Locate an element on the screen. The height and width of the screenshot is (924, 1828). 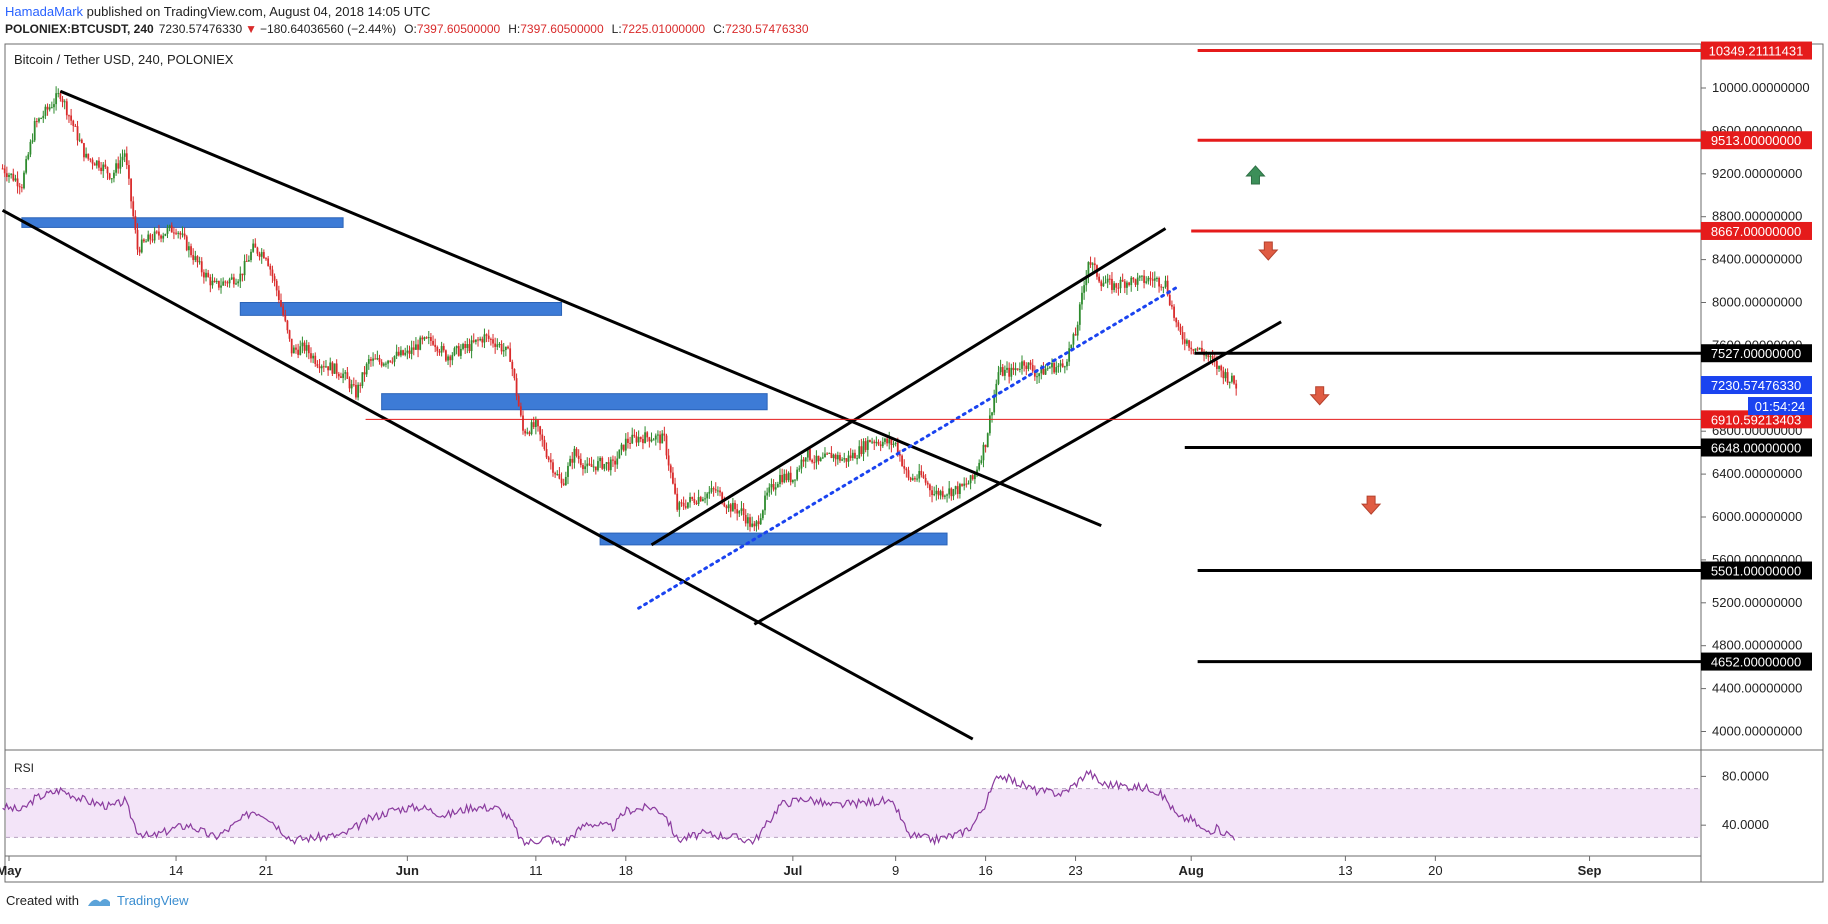
support-level-label: 6648.00000000 is located at coordinates (1756, 448).